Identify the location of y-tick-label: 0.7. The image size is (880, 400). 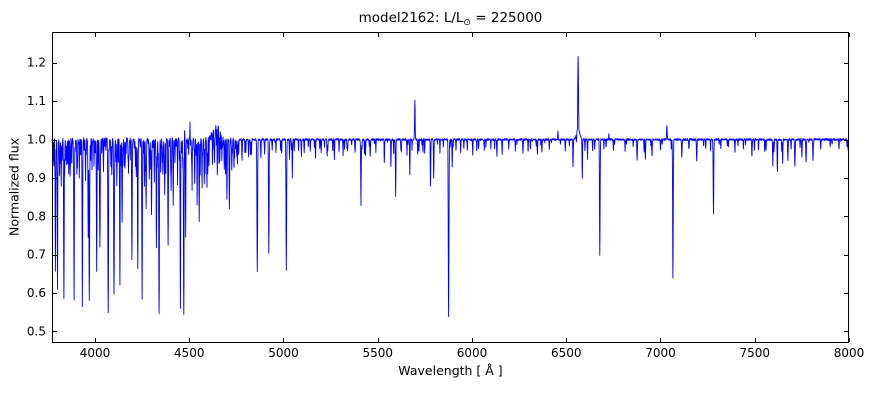
(36, 255).